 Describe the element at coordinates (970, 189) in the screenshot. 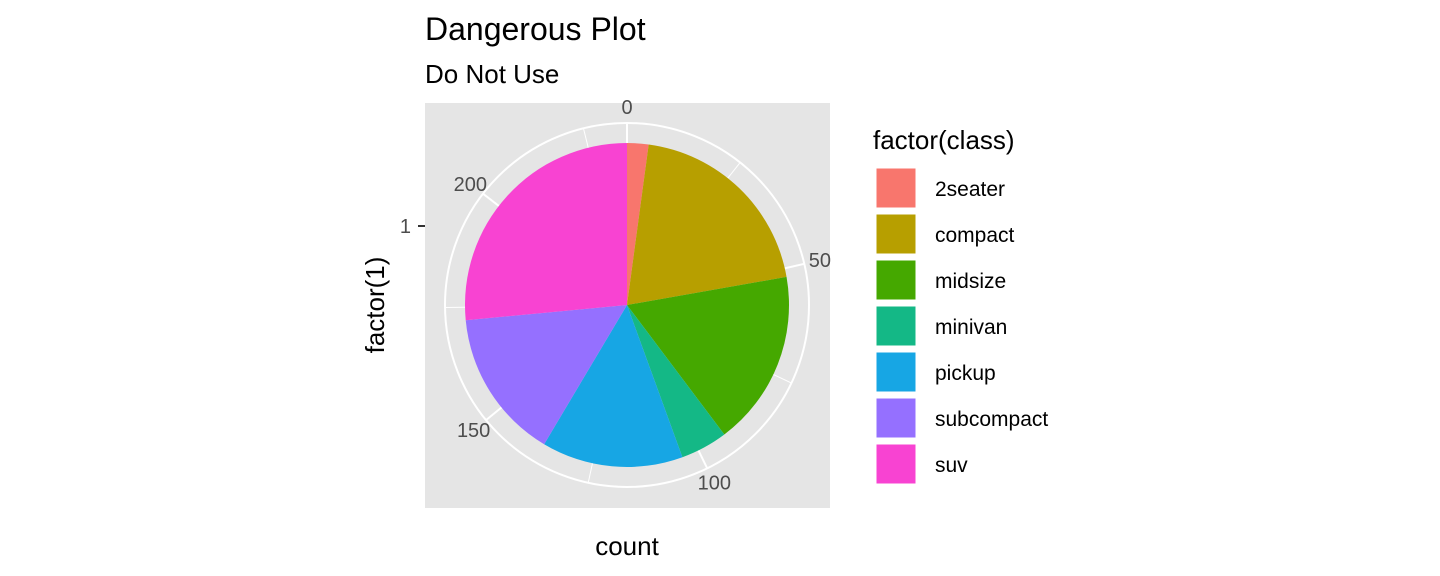

I see `legend-label-2seater: 2seater` at that location.